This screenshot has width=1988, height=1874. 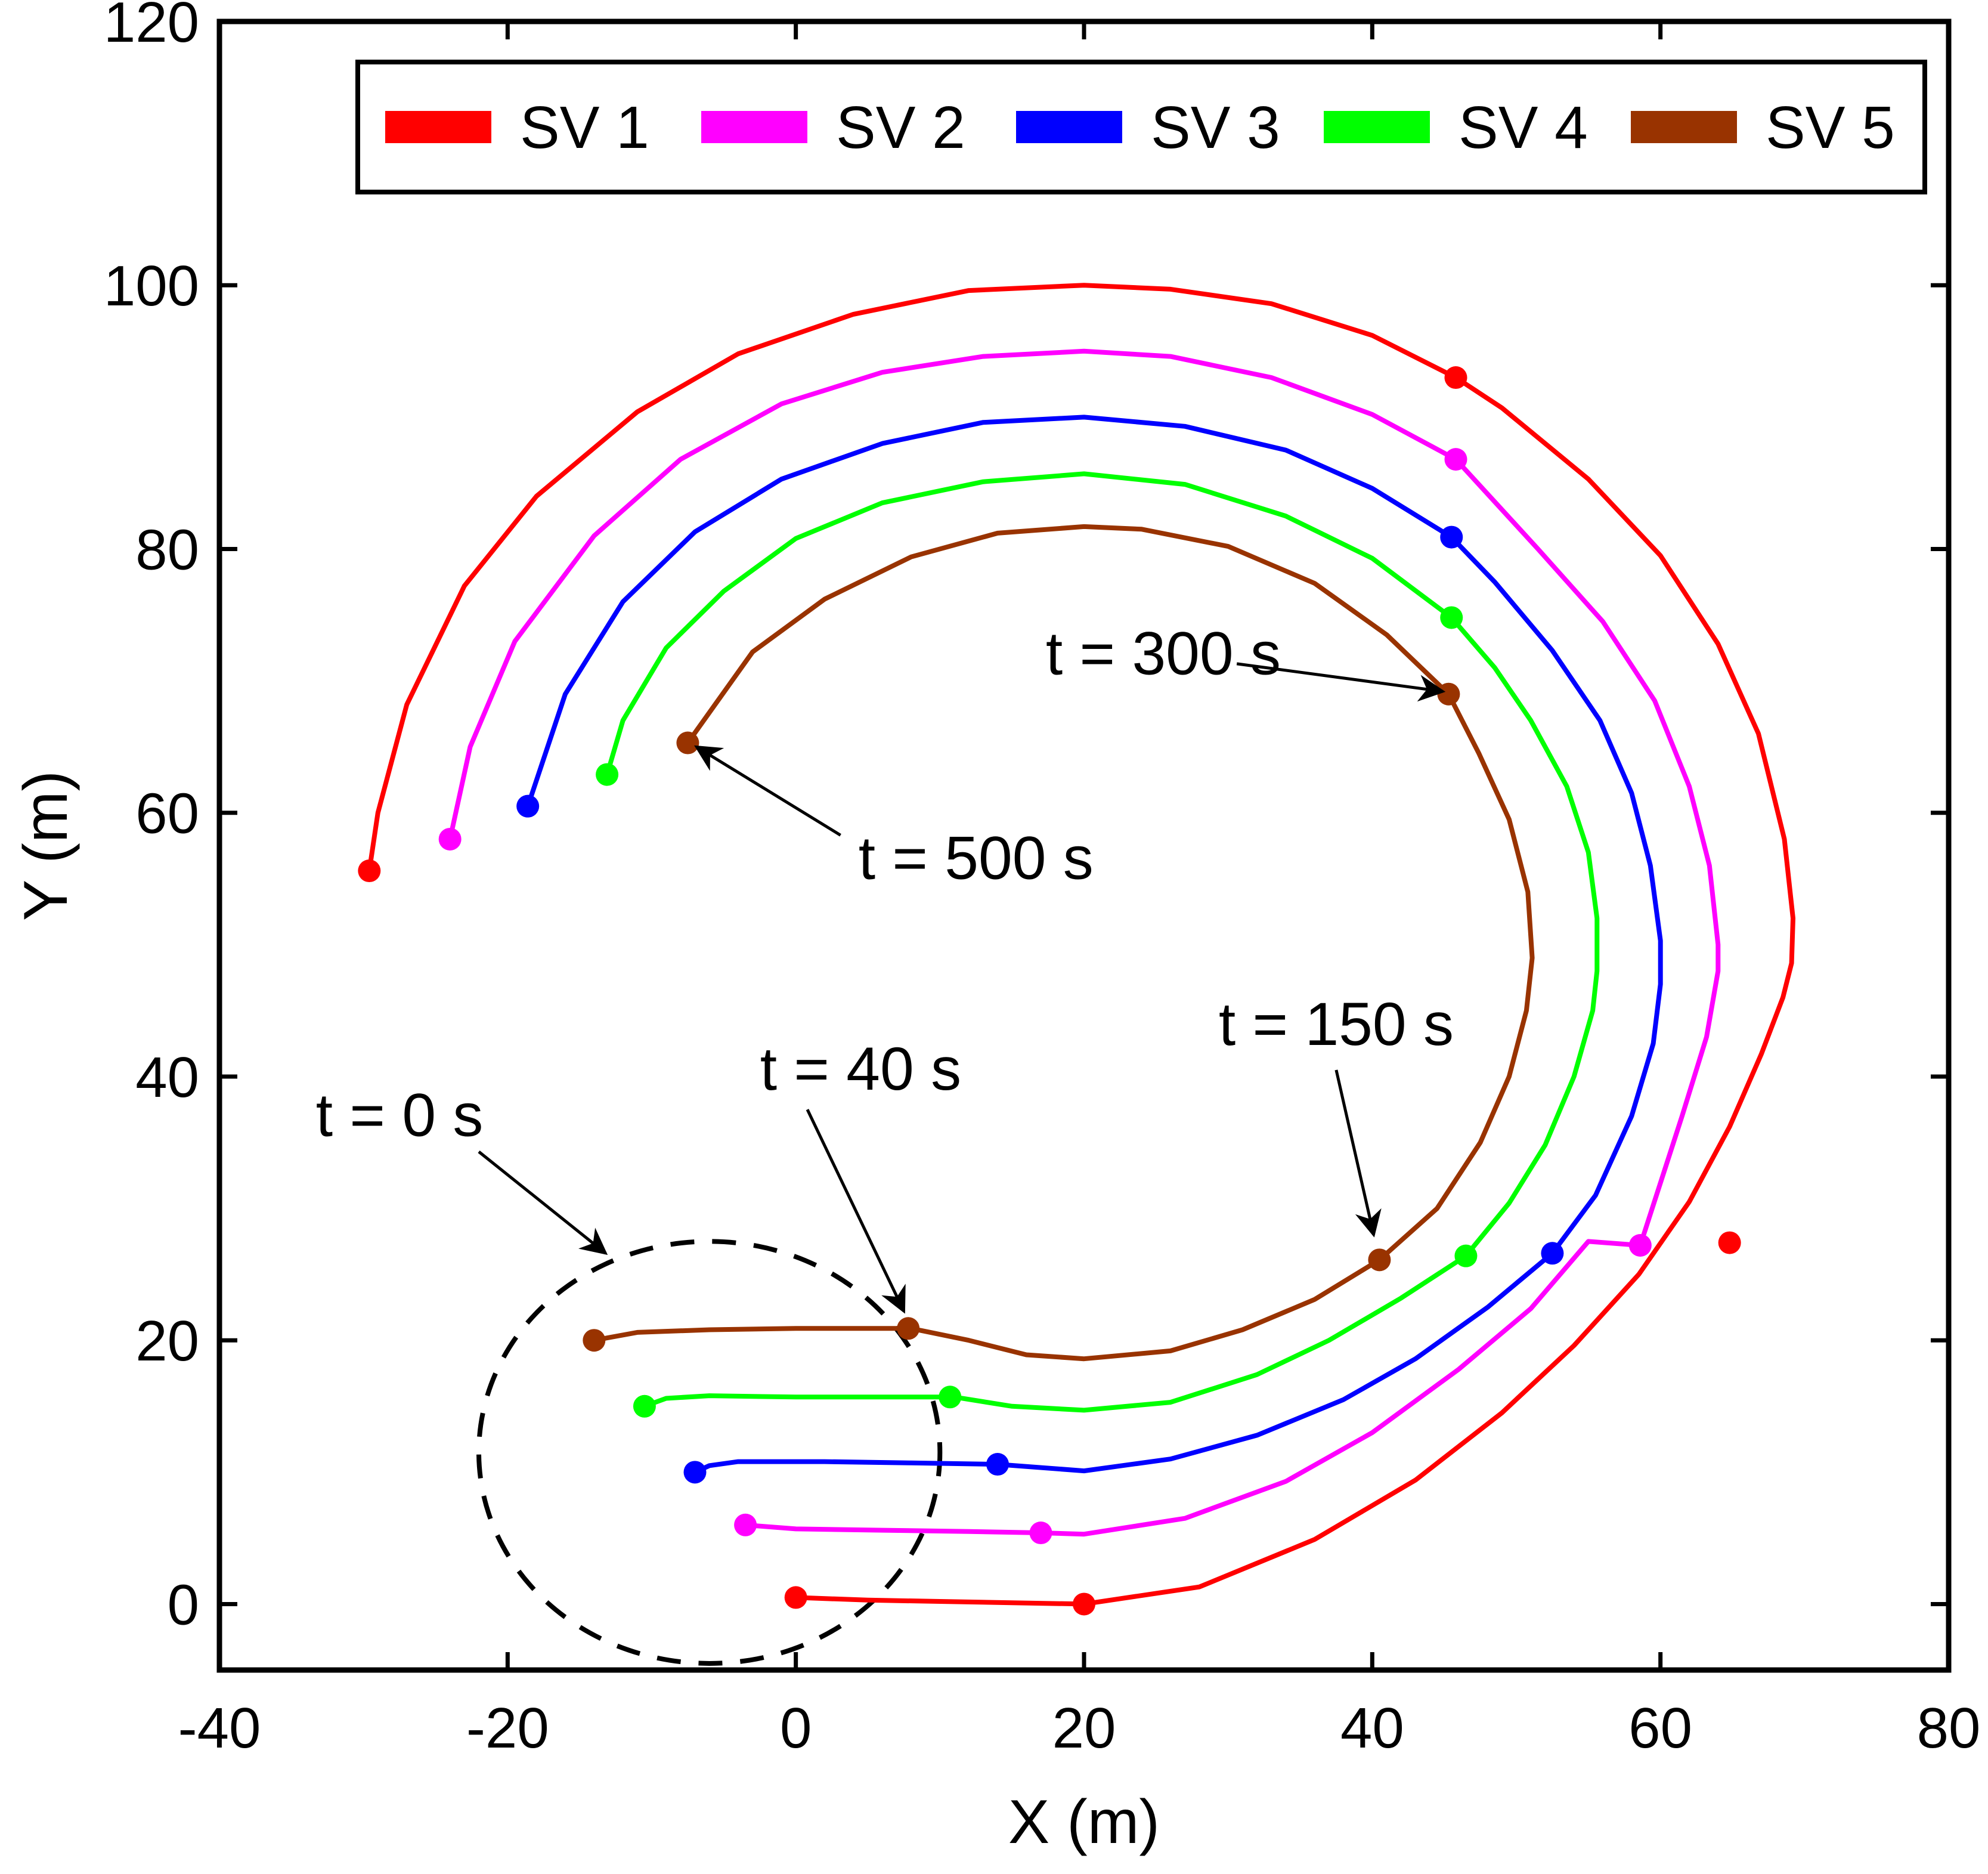 I want to click on legend-item-5: SV 5, so click(x=1763, y=127).